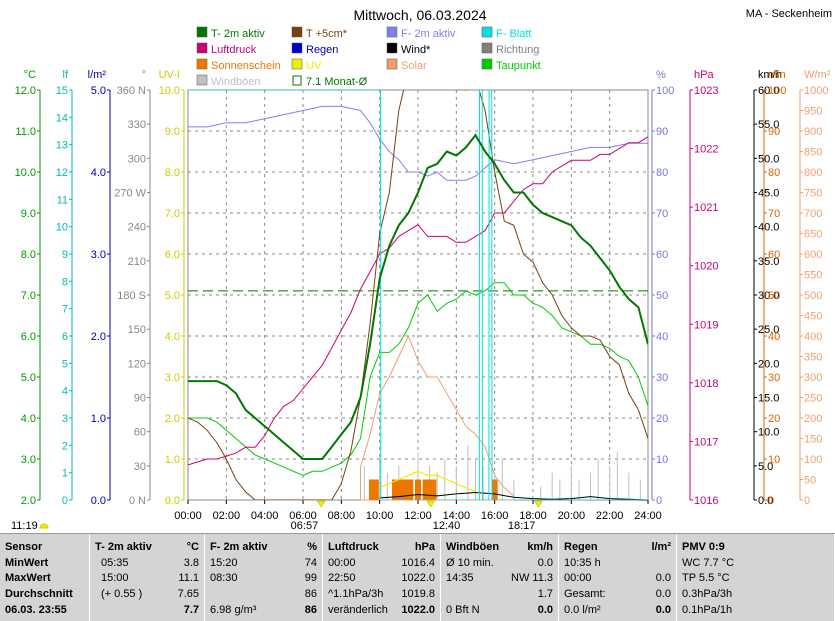 This screenshot has width=835, height=621. What do you see at coordinates (44, 548) in the screenshot?
I see `footer-header: Sensor` at bounding box center [44, 548].